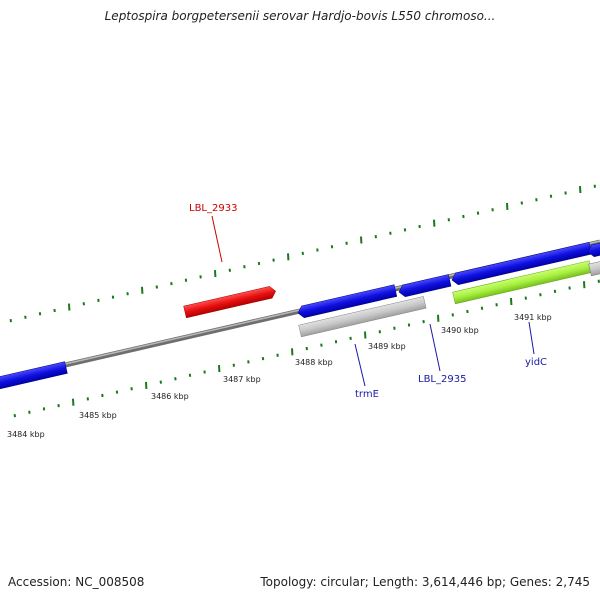 This screenshot has height=600, width=600. I want to click on gene-label-lbl-2933-group: LBL_2933, so click(213, 233).